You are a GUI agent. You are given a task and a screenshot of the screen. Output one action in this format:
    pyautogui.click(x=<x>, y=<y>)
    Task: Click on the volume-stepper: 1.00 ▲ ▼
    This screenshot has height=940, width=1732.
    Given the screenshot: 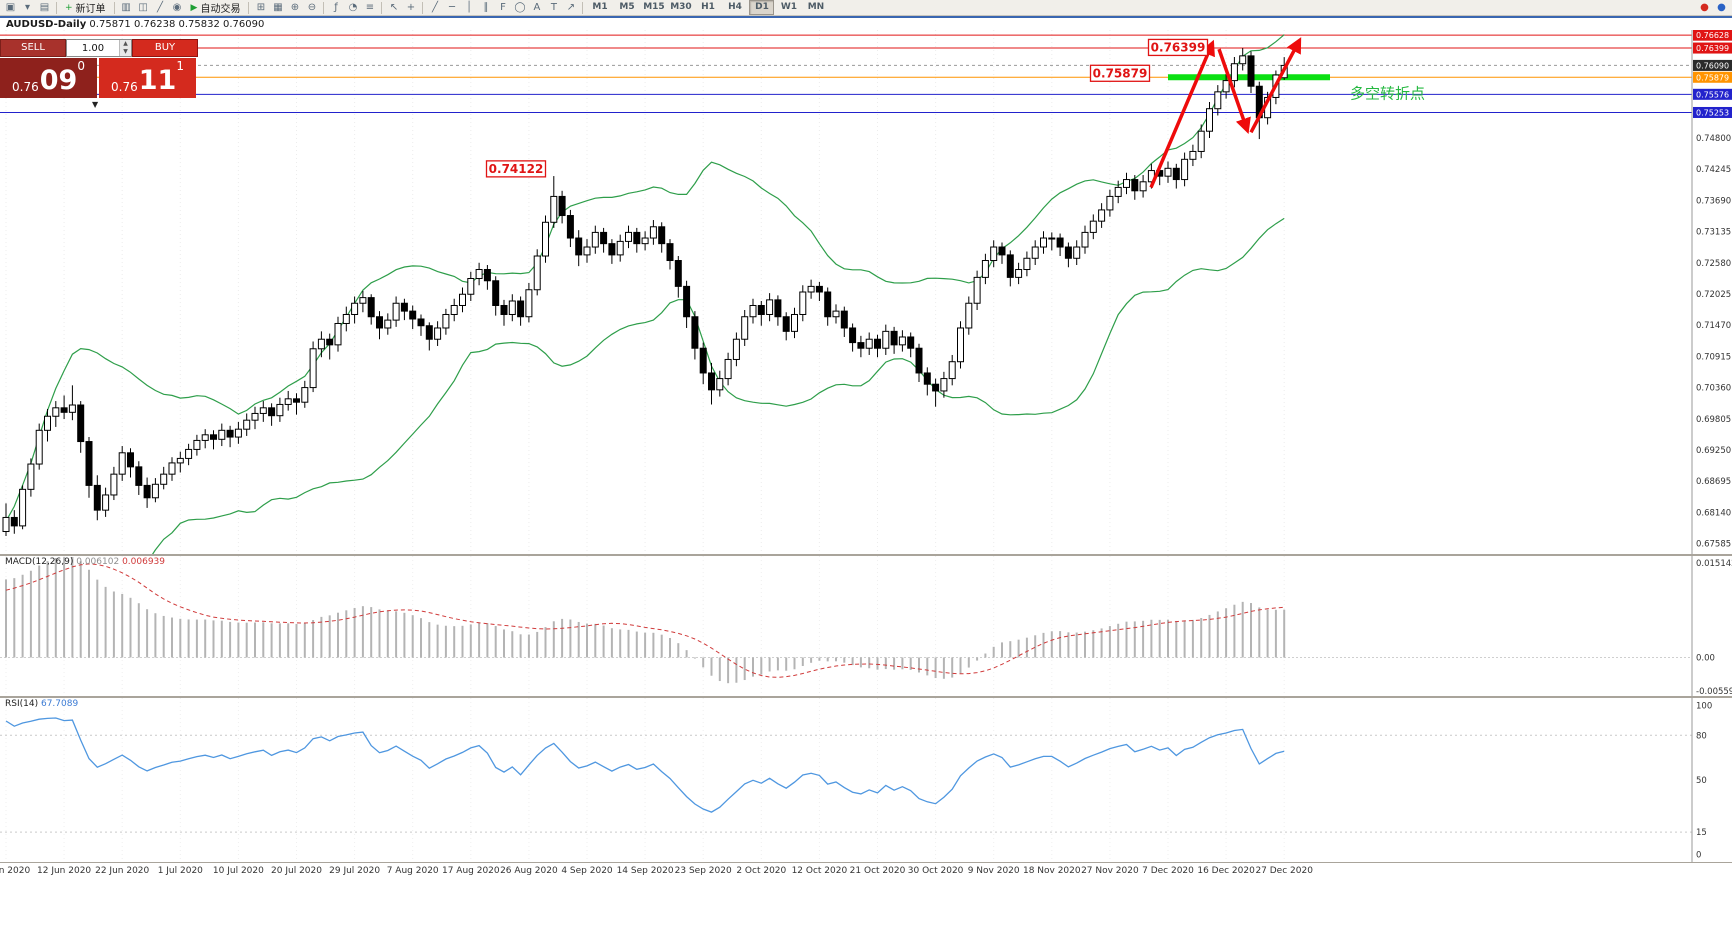 What is the action you would take?
    pyautogui.click(x=99, y=48)
    